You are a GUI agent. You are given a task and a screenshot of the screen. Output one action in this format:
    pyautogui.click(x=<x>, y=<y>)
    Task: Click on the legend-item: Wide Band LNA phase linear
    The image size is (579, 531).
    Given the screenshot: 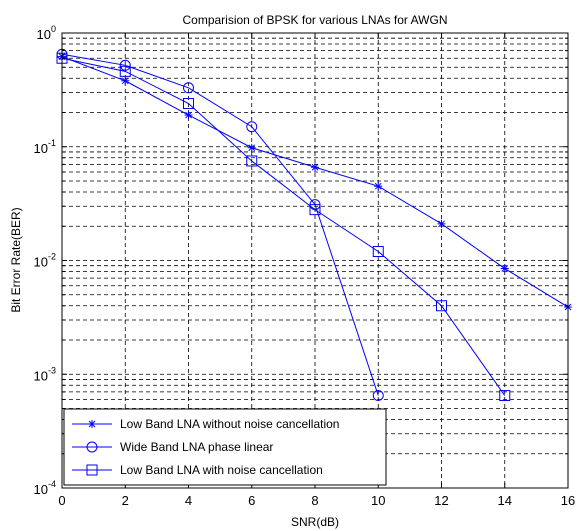 What is the action you would take?
    pyautogui.click(x=172, y=447)
    